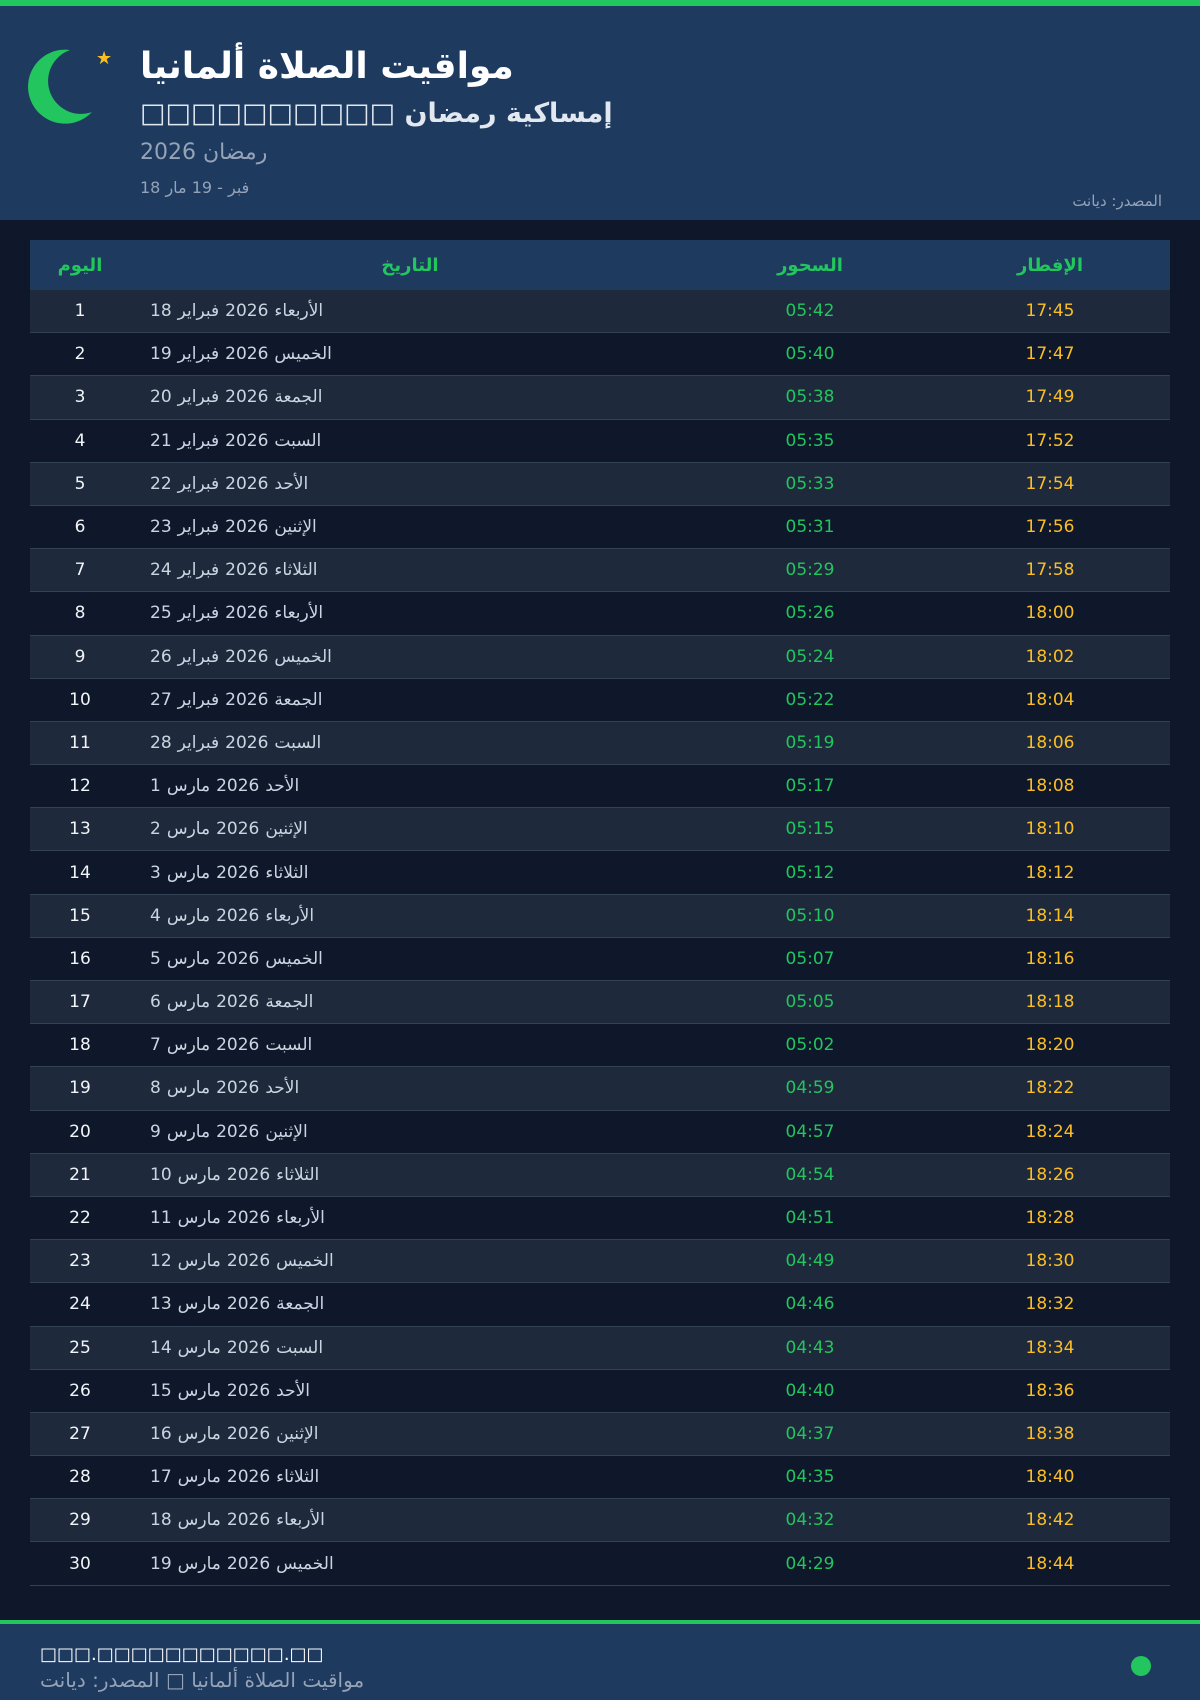 The width and height of the screenshot is (1200, 1700). What do you see at coordinates (161, 1218) in the screenshot?
I see `day-of-month: 11` at bounding box center [161, 1218].